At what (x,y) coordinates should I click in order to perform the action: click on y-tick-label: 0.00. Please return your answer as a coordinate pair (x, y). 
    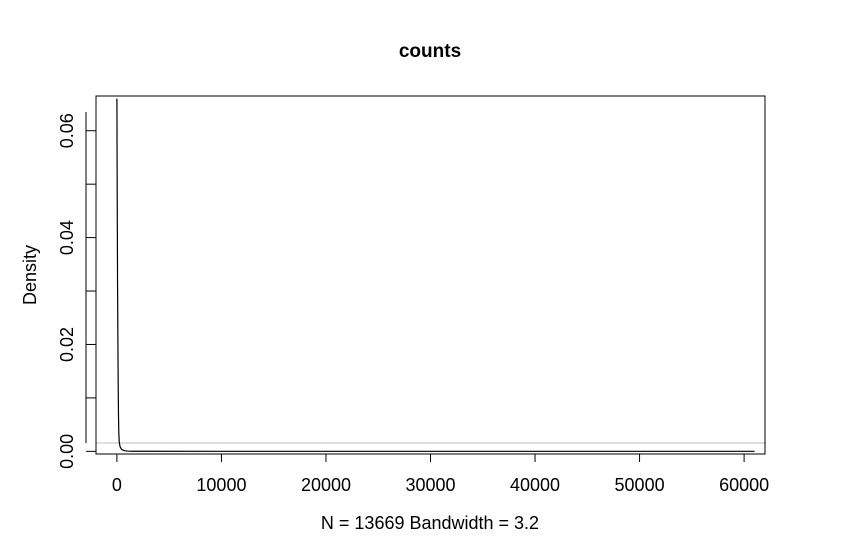
    Looking at the image, I should click on (67, 451).